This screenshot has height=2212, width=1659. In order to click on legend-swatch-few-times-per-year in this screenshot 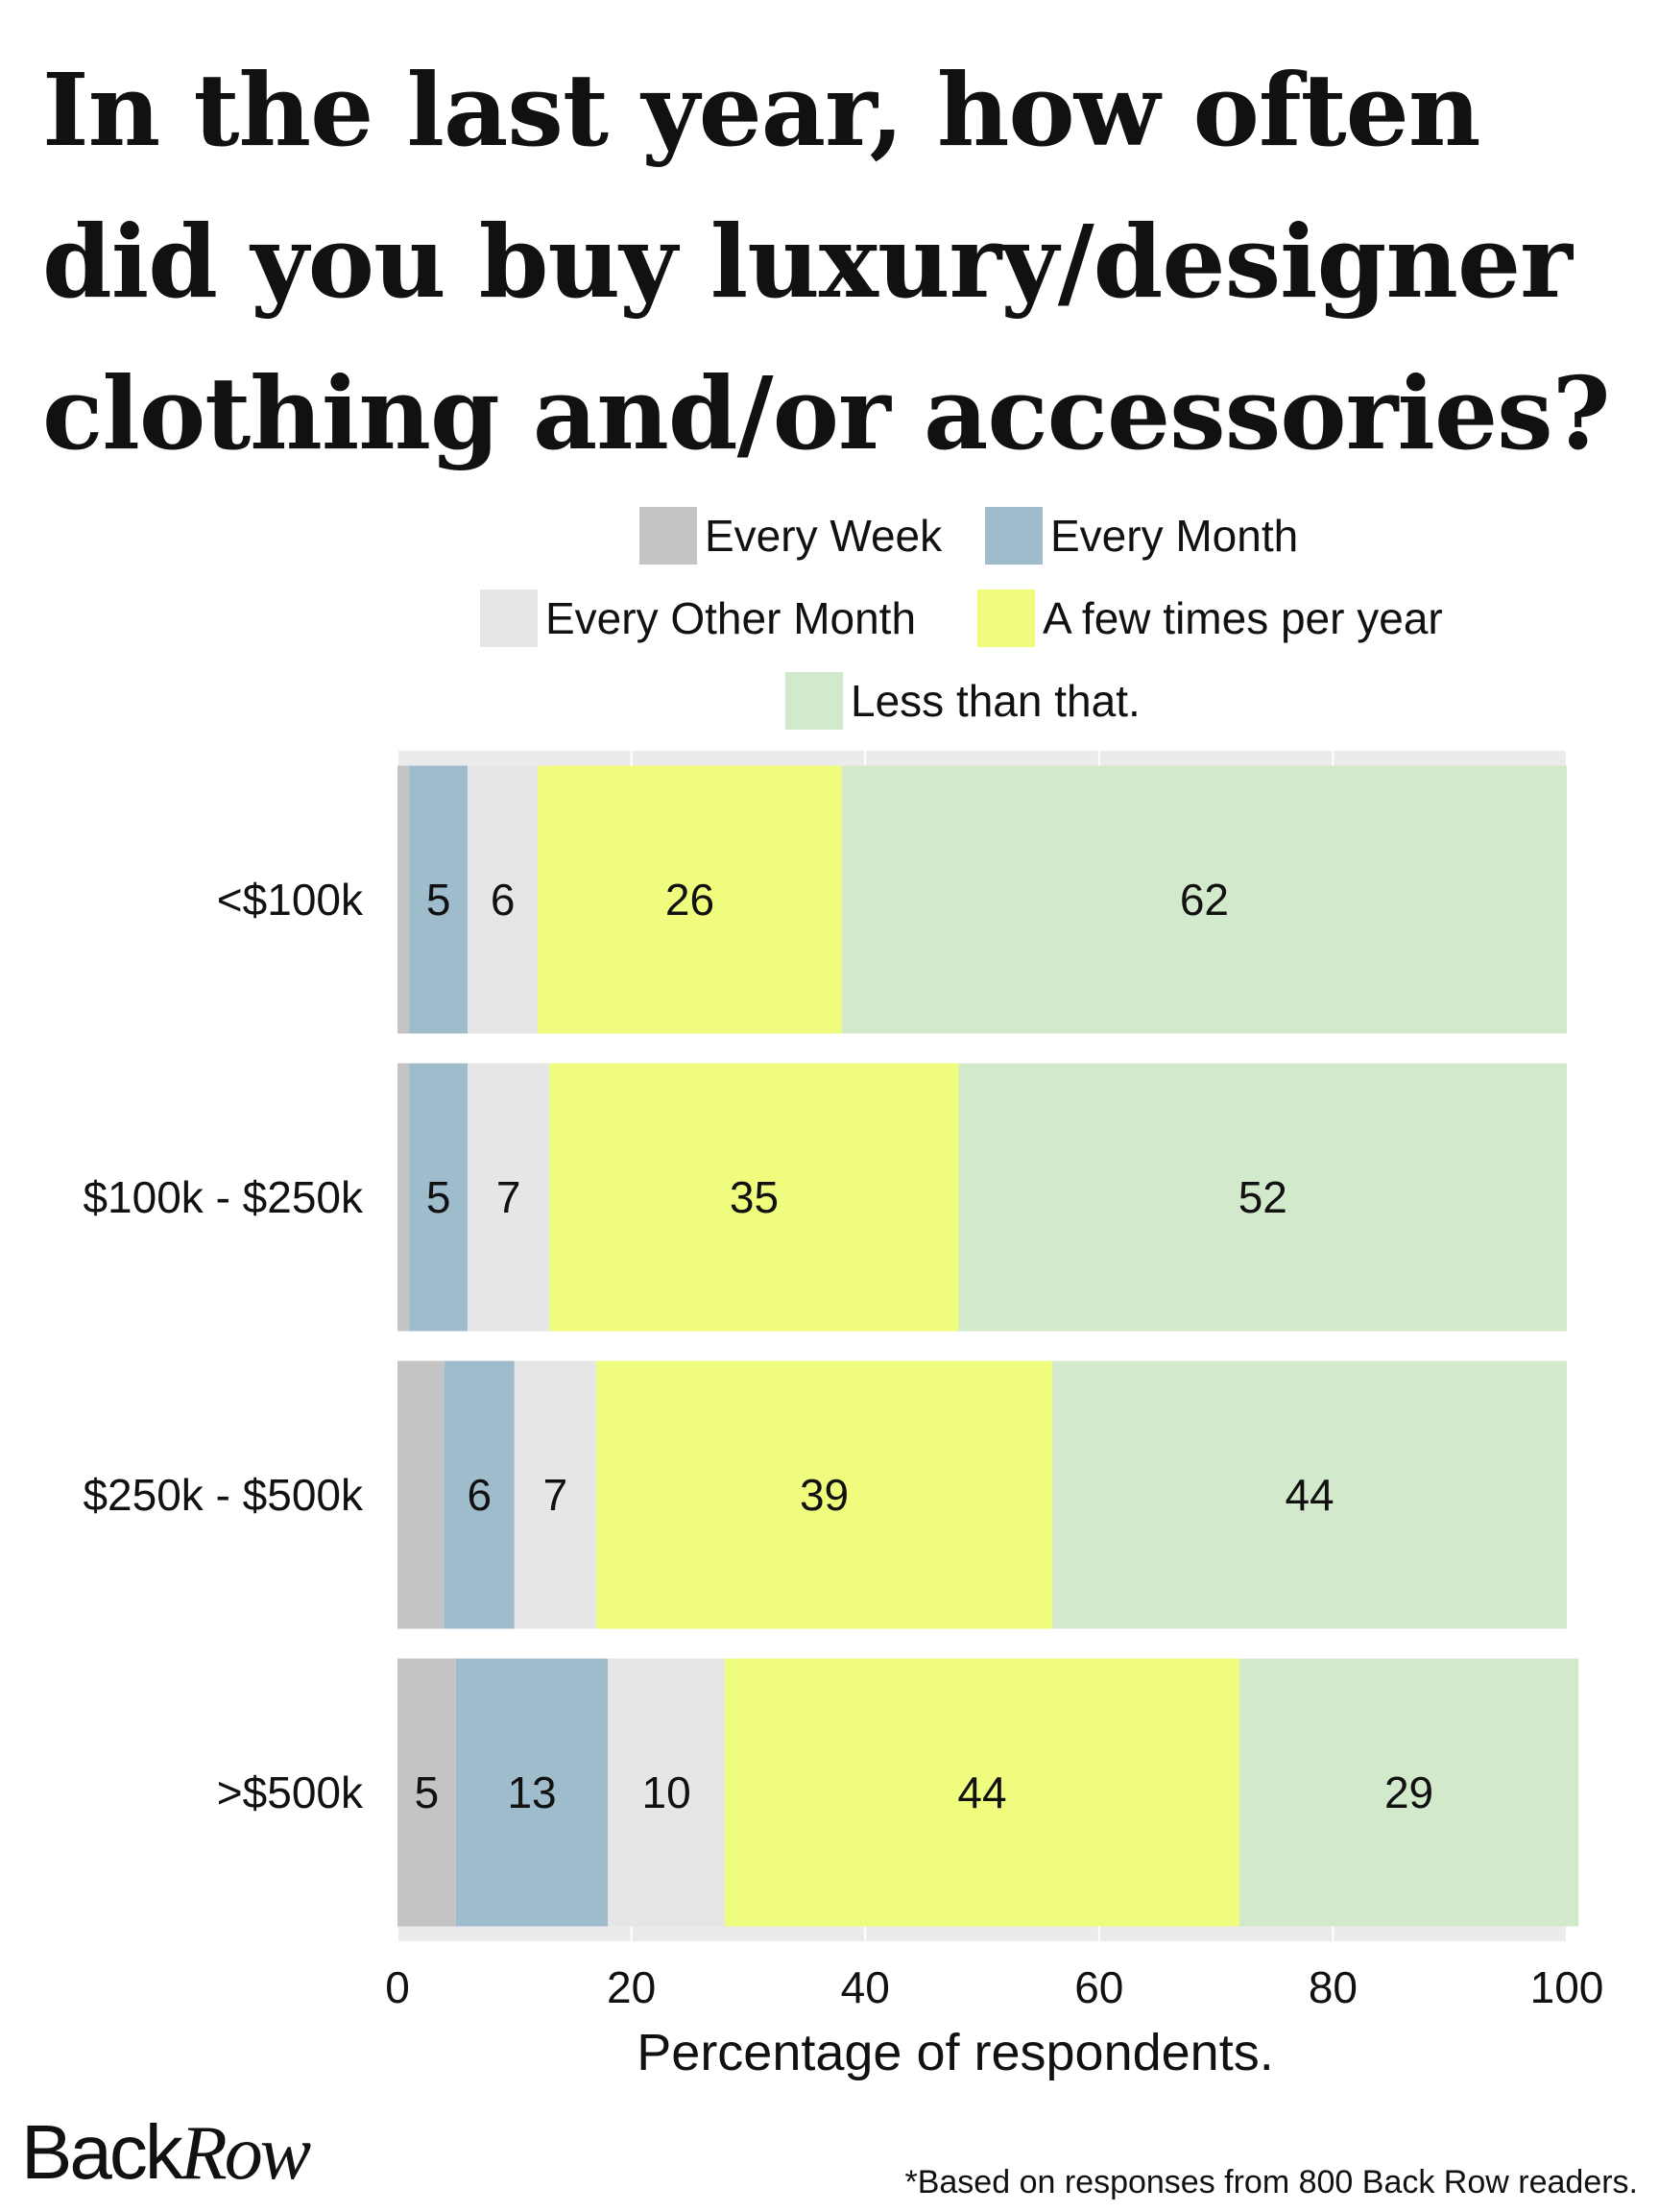, I will do `click(1006, 618)`.